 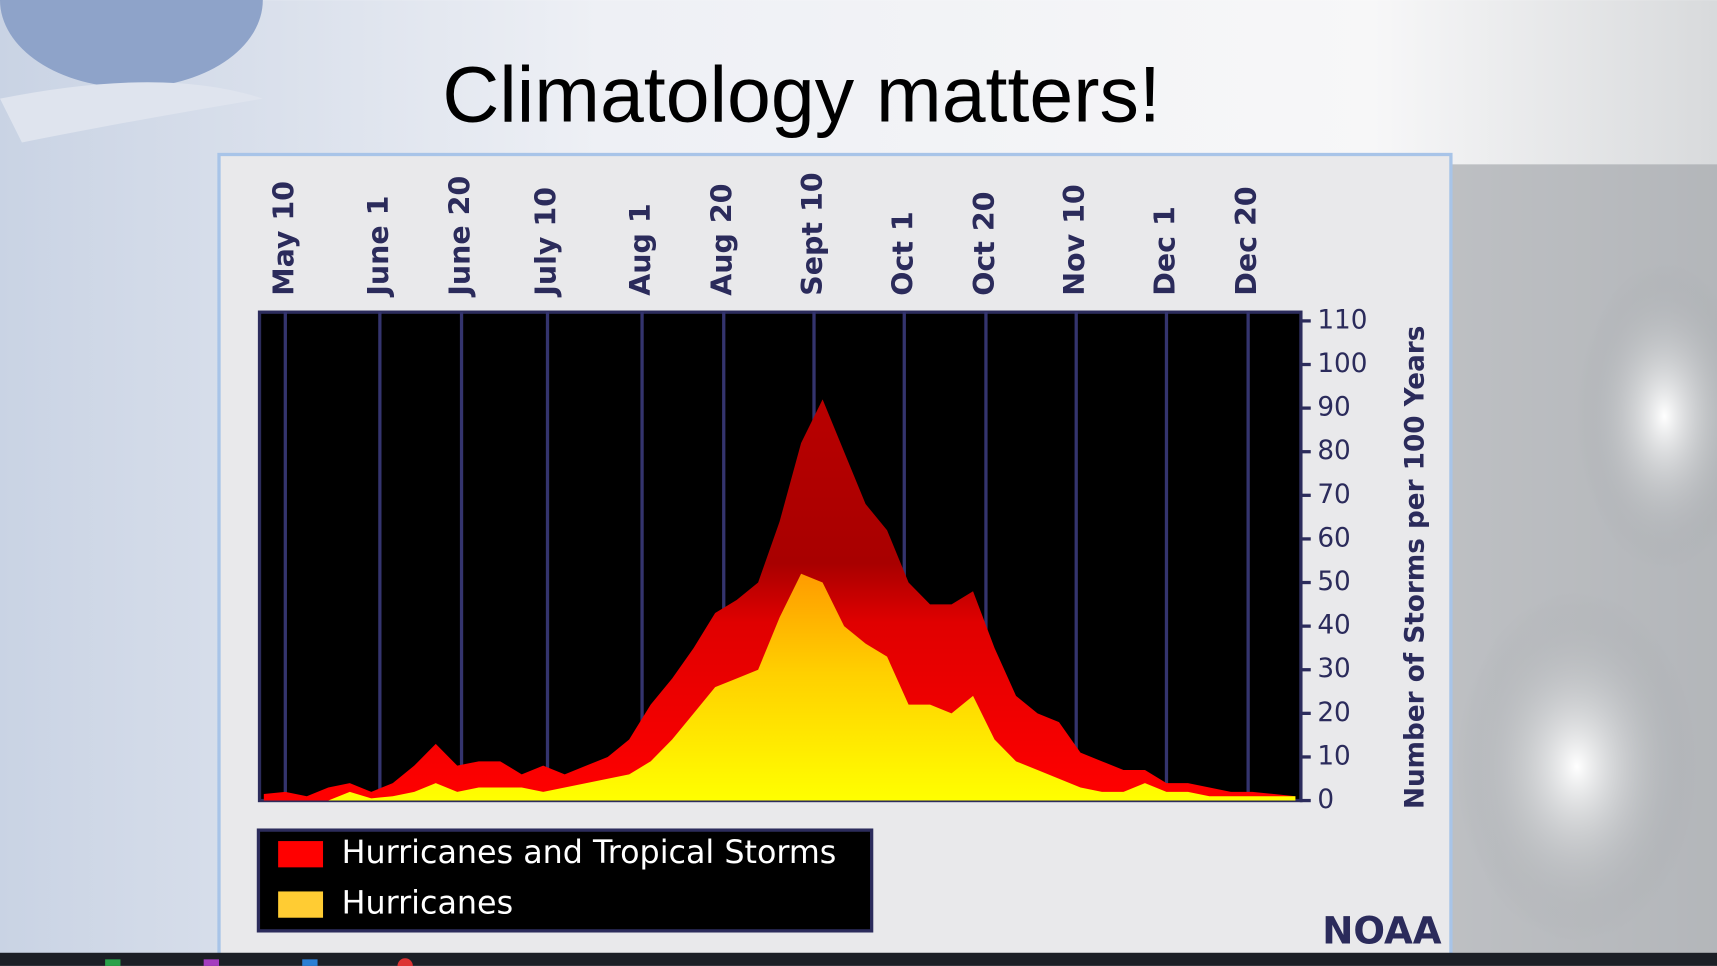 What do you see at coordinates (1342, 320) in the screenshot?
I see `y-tick-label: 110` at bounding box center [1342, 320].